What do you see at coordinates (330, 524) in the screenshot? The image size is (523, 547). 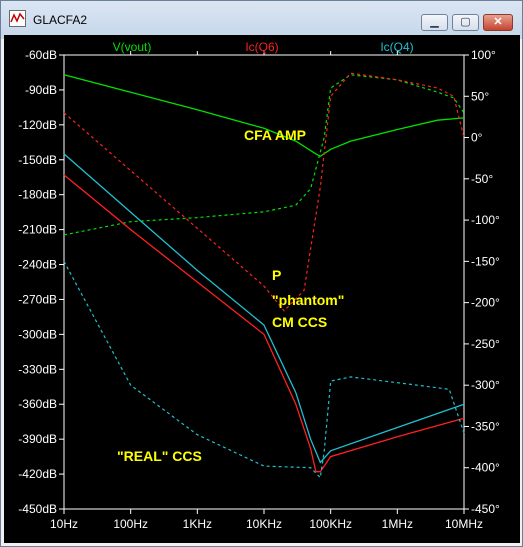 I see `x-tick-label: 100KHz` at bounding box center [330, 524].